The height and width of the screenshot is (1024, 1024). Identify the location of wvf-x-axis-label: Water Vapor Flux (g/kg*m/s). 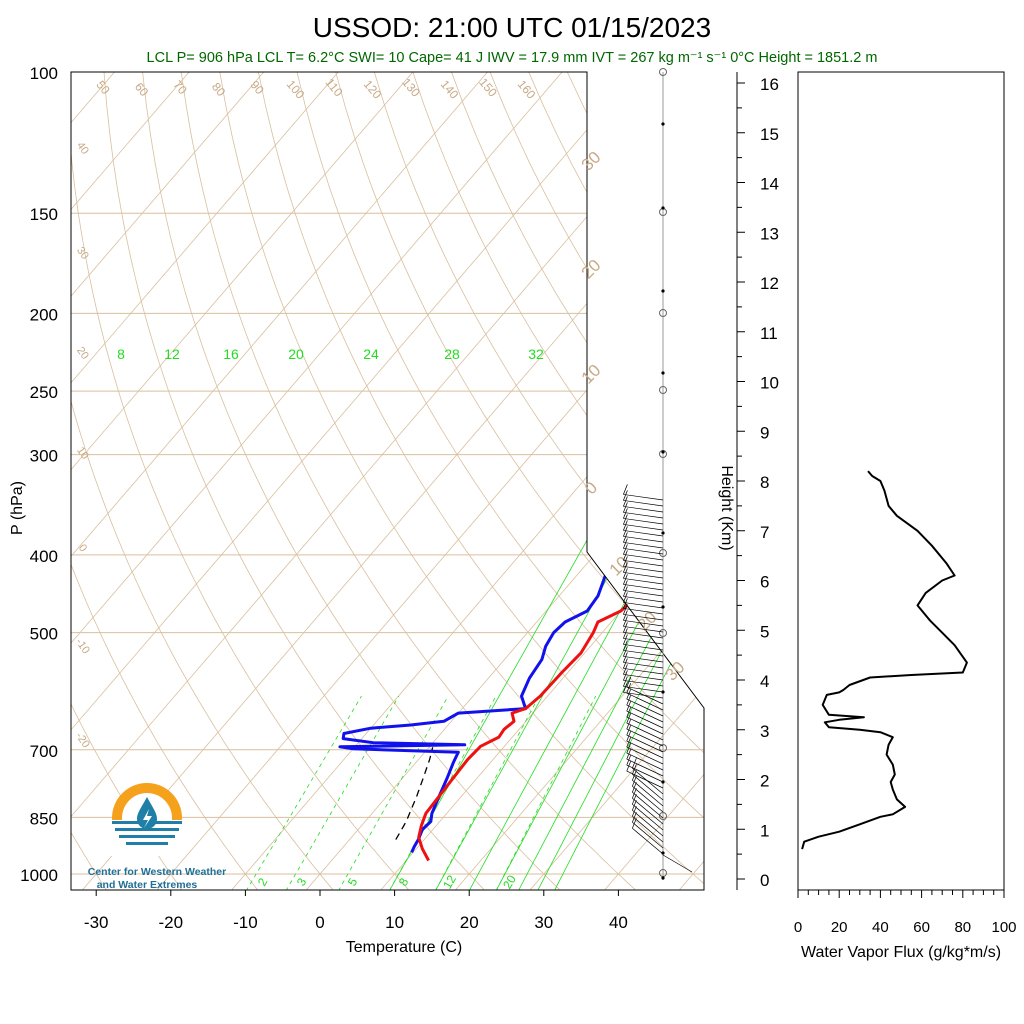
(901, 952).